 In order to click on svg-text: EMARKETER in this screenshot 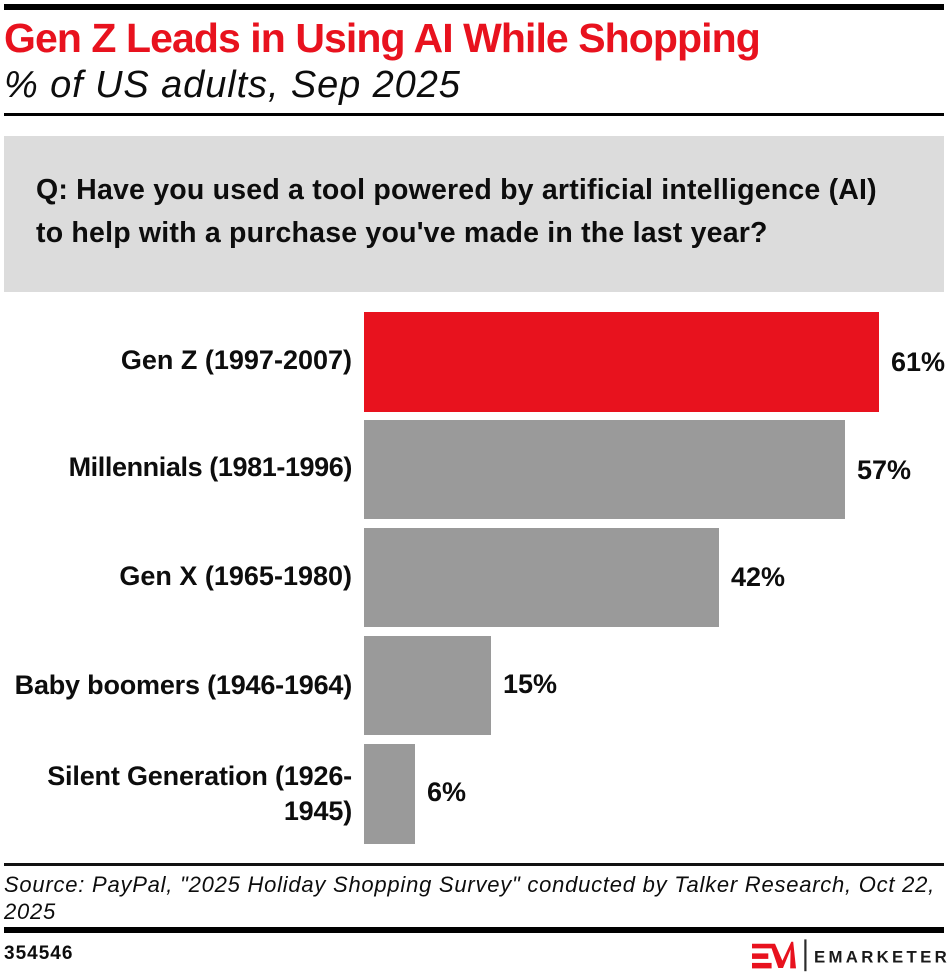, I will do `click(881, 957)`.